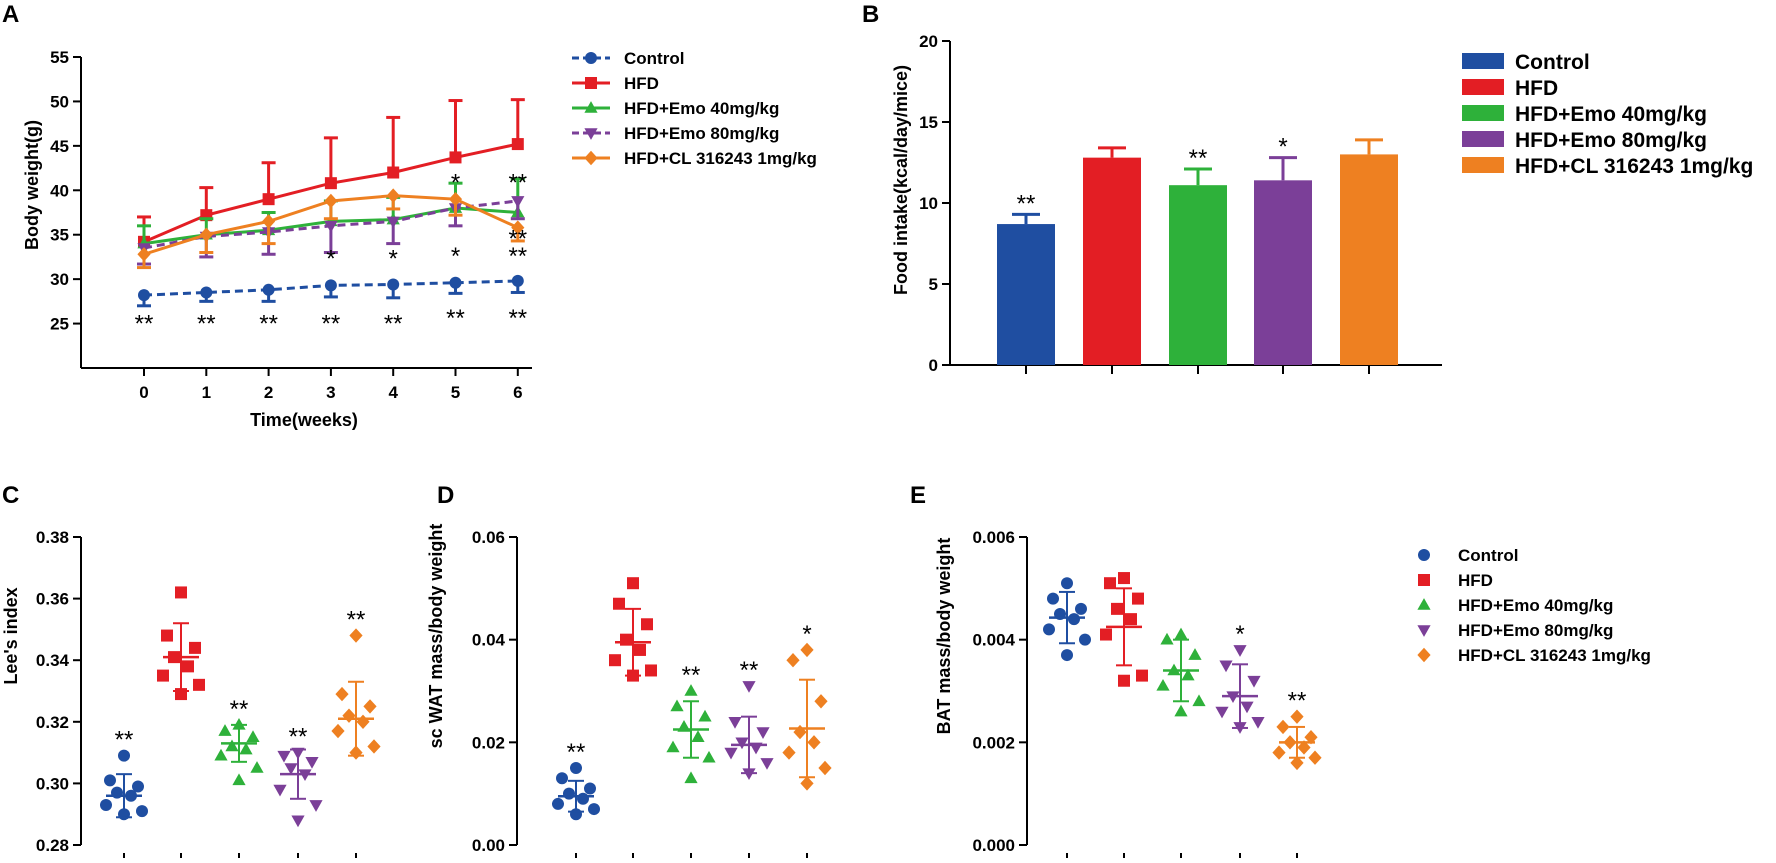 This screenshot has width=1776, height=863. What do you see at coordinates (59, 146) in the screenshot?
I see `panel-a-y-tick-label: 45` at bounding box center [59, 146].